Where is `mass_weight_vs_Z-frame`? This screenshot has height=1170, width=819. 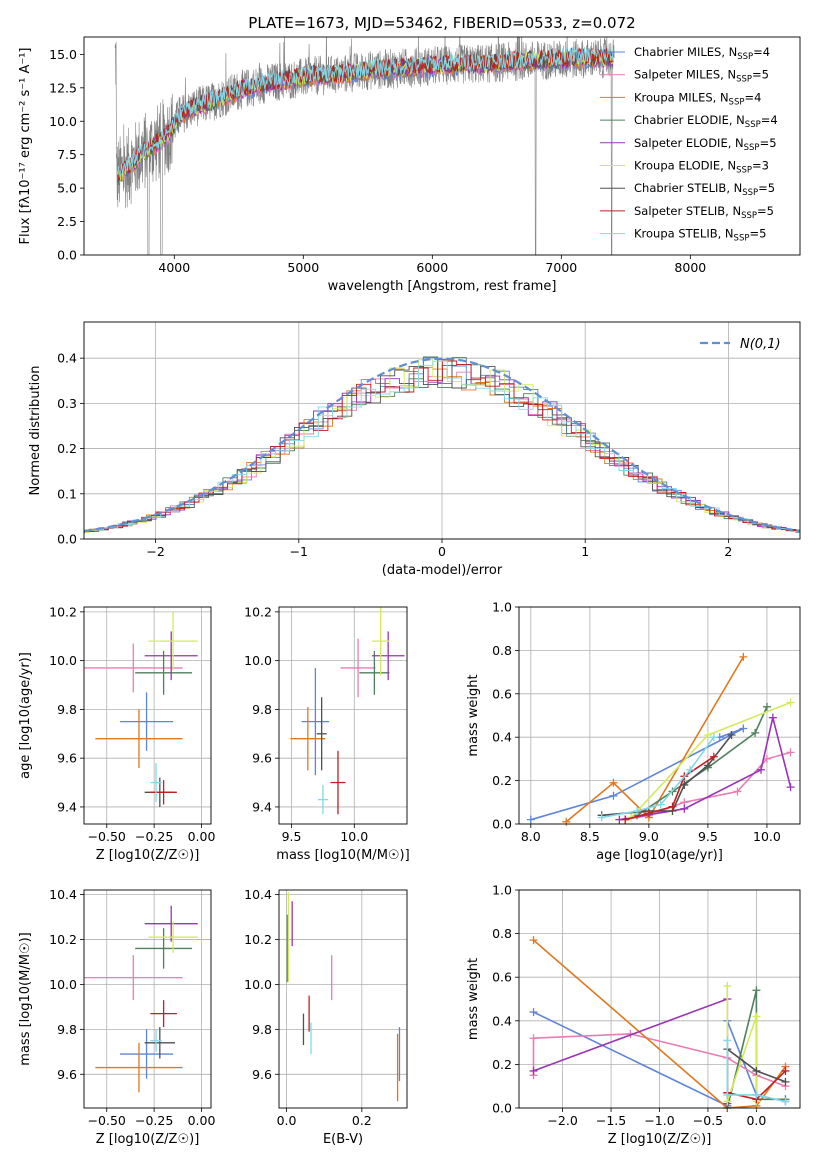 mass_weight_vs_Z-frame is located at coordinates (659, 999).